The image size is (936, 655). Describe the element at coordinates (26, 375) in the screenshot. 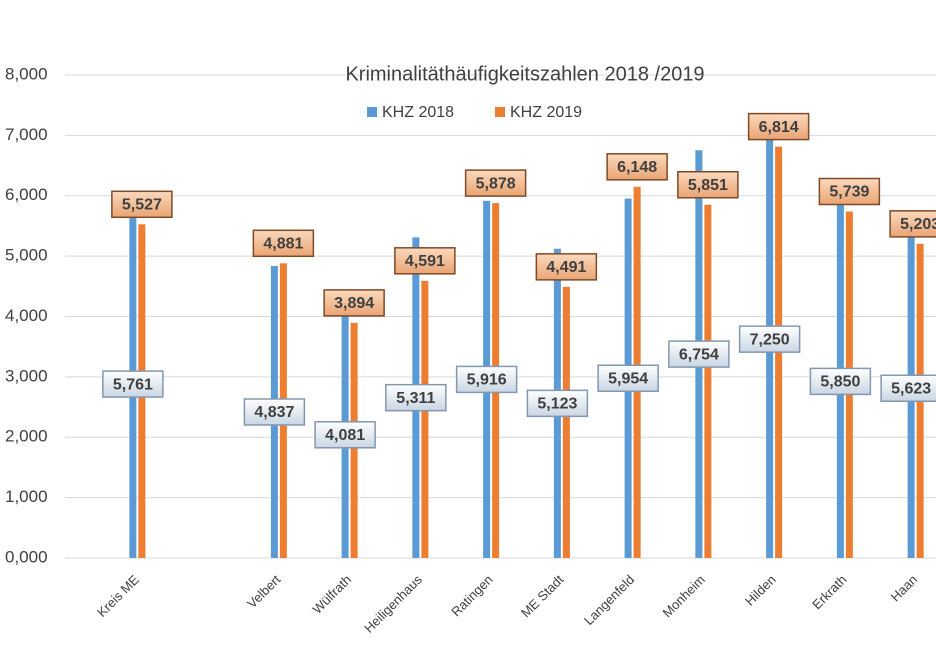

I see `y-tick-label: 3,000` at that location.